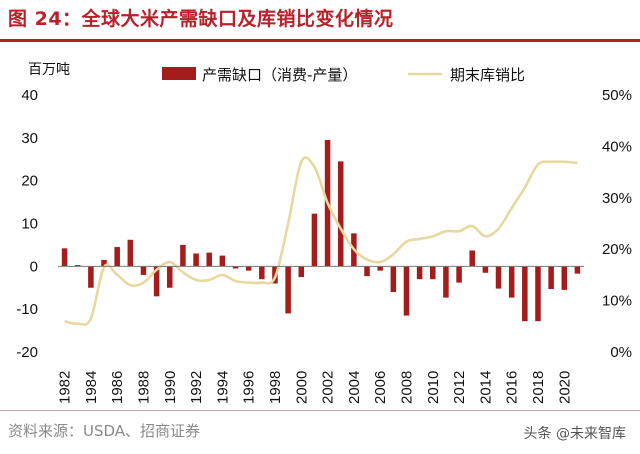 This screenshot has height=454, width=640. I want to click on x-tick-label: 2000, so click(301, 387).